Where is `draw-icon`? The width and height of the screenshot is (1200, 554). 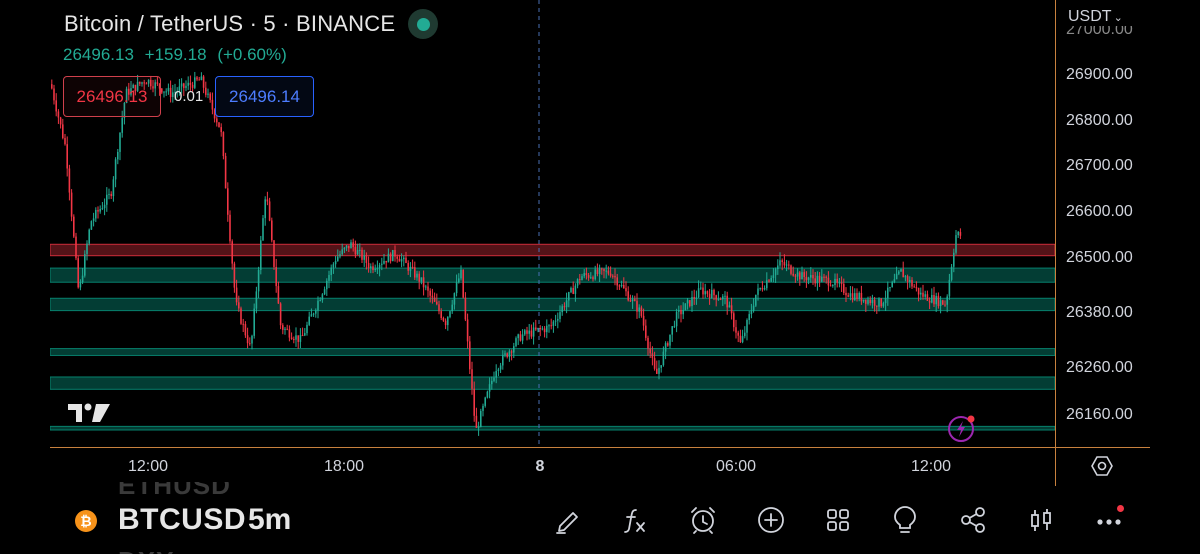 draw-icon is located at coordinates (568, 520).